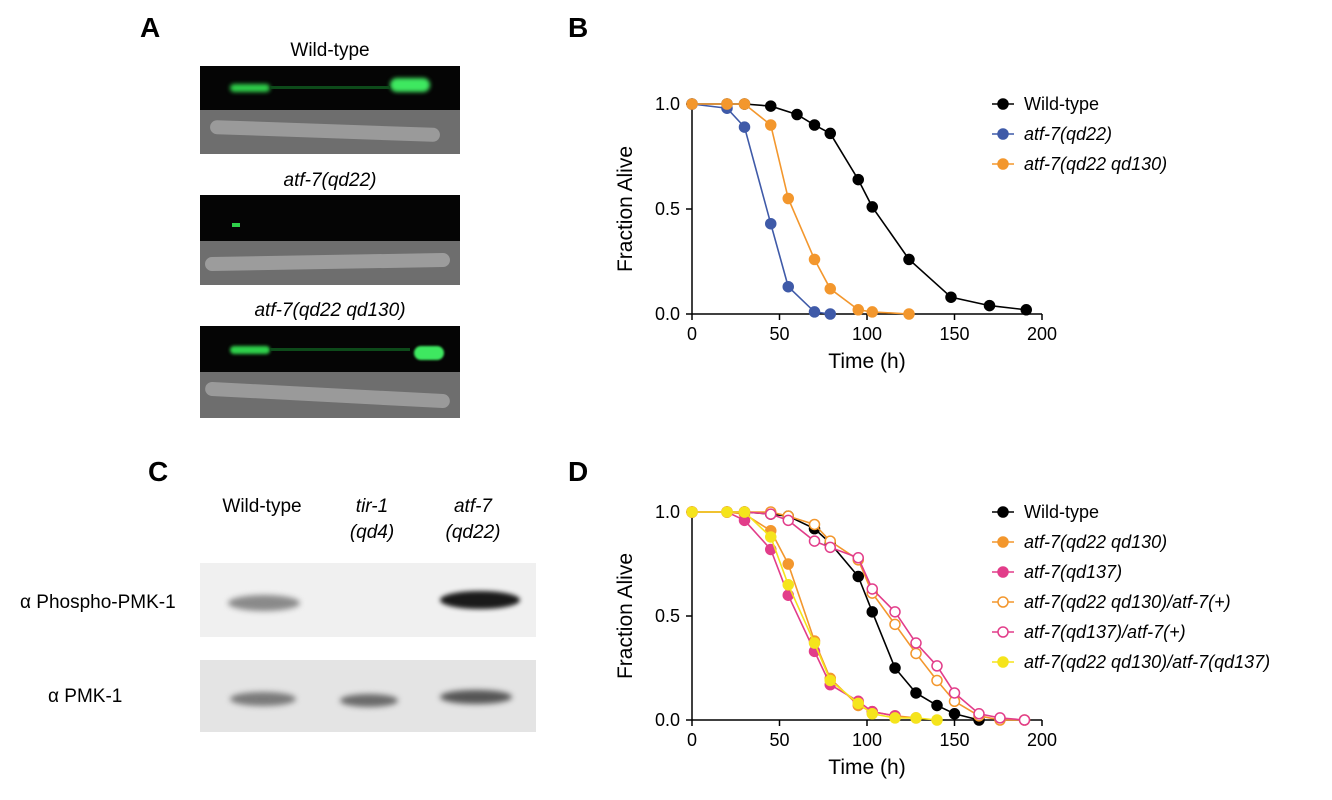 Image resolution: width=1332 pixels, height=800 pixels. What do you see at coordinates (150, 27) in the screenshot?
I see `panel-letter-a: A` at bounding box center [150, 27].